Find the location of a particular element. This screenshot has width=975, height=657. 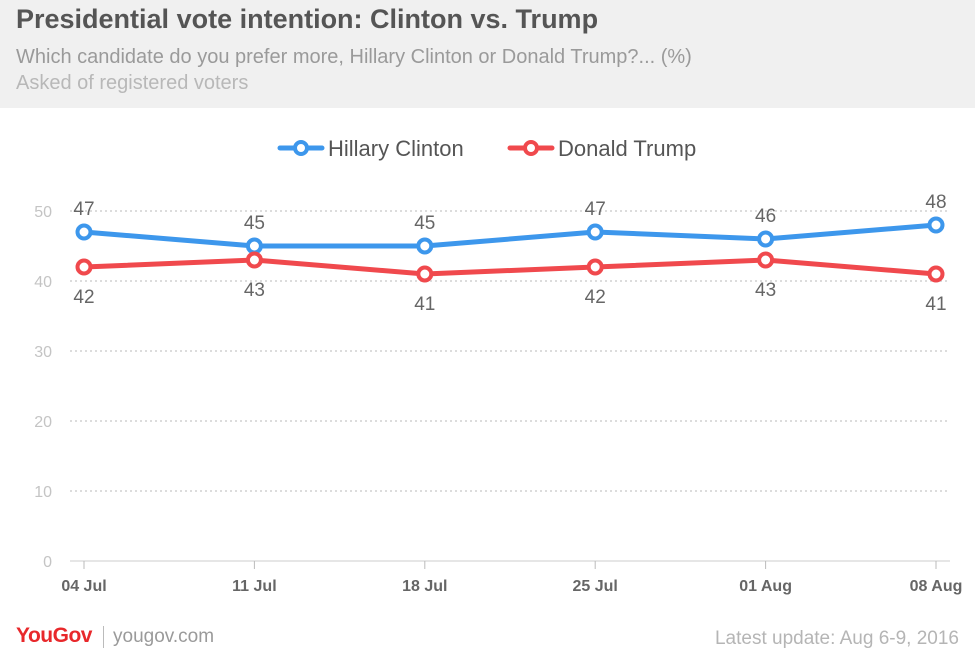

y-tick-label: 30 is located at coordinates (43, 352).